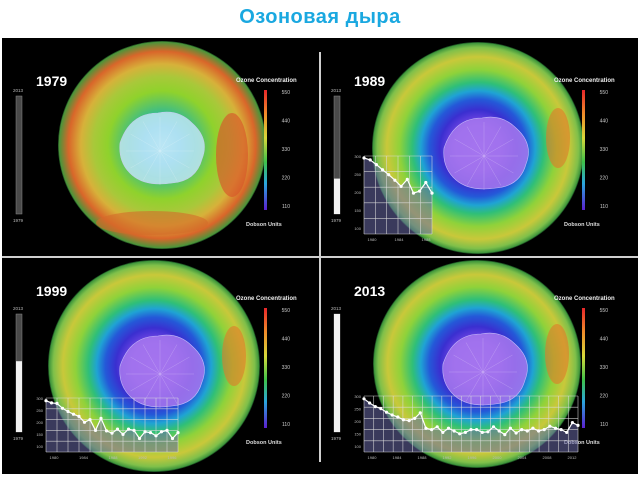 The width and height of the screenshot is (640, 480). I want to click on graph-area, so click(471, 425).